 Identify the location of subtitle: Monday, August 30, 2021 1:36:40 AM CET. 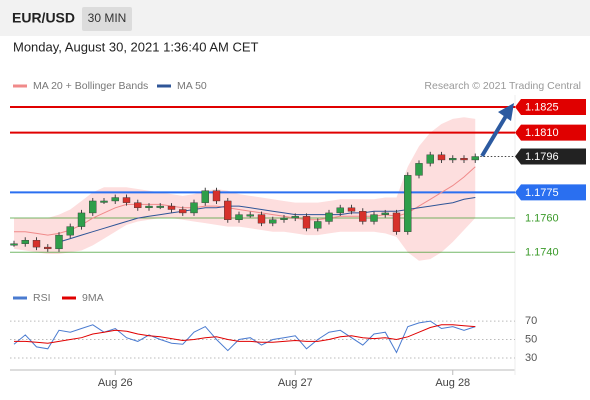
(136, 46).